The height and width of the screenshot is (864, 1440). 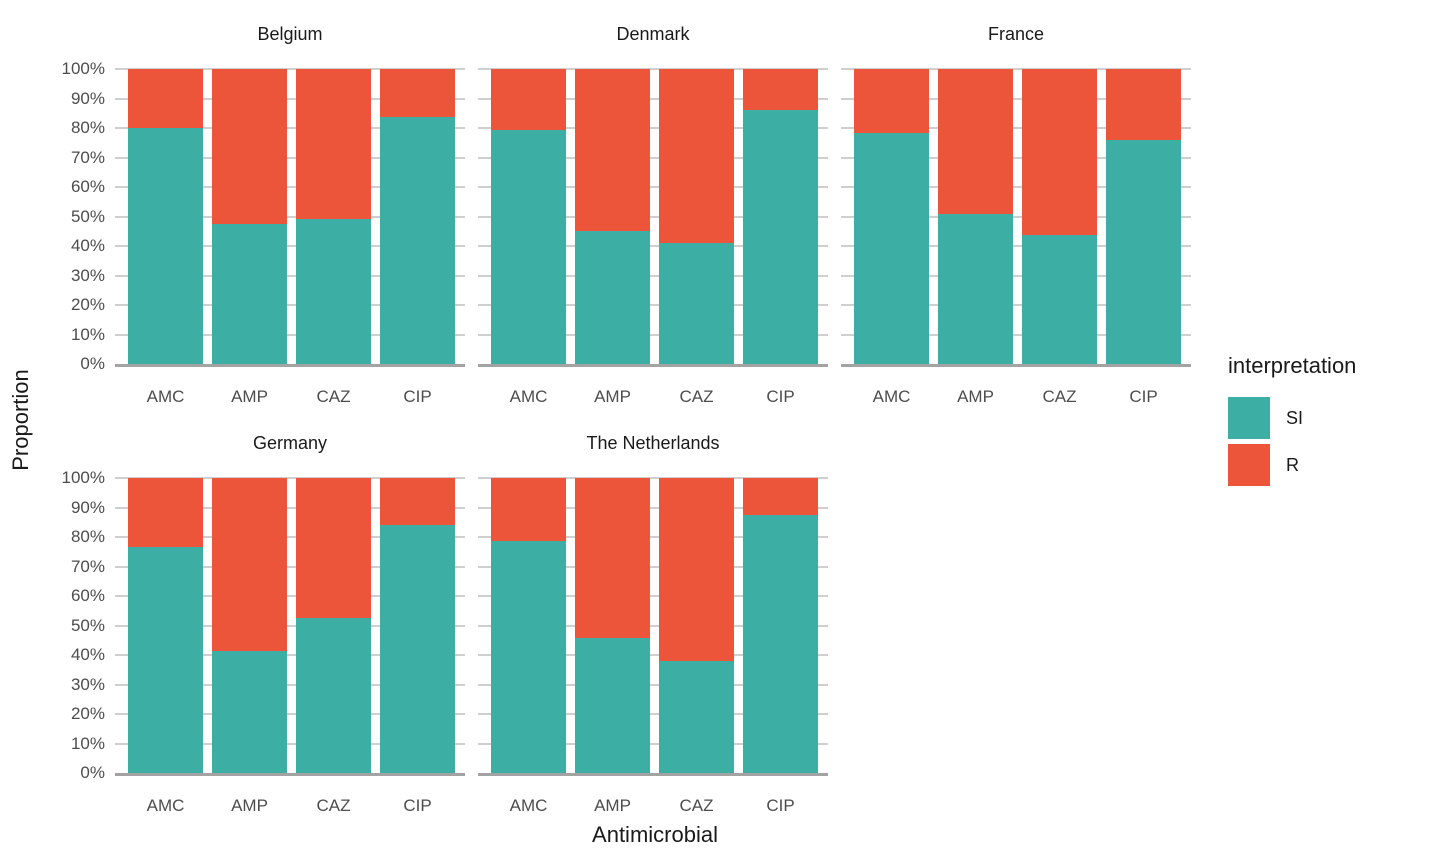 I want to click on y-tick-label: 70%, so click(x=87, y=157).